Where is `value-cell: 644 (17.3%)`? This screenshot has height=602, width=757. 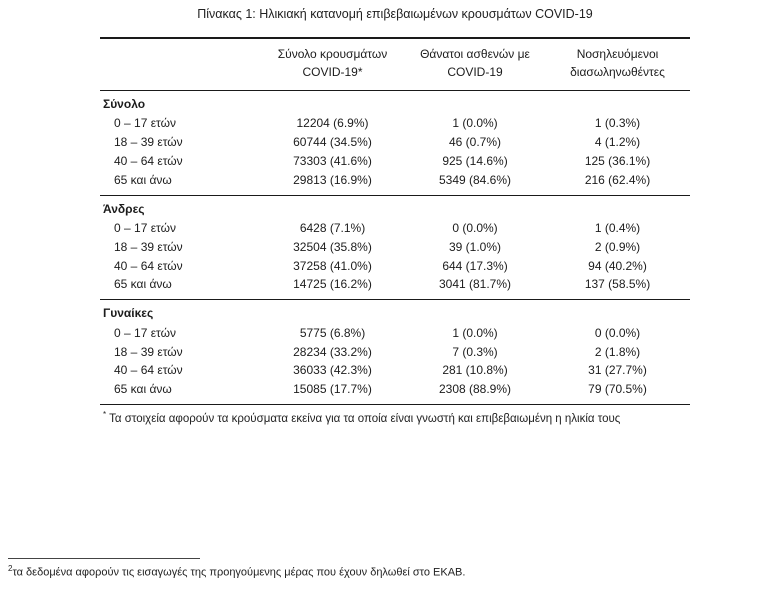 value-cell: 644 (17.3%) is located at coordinates (475, 265).